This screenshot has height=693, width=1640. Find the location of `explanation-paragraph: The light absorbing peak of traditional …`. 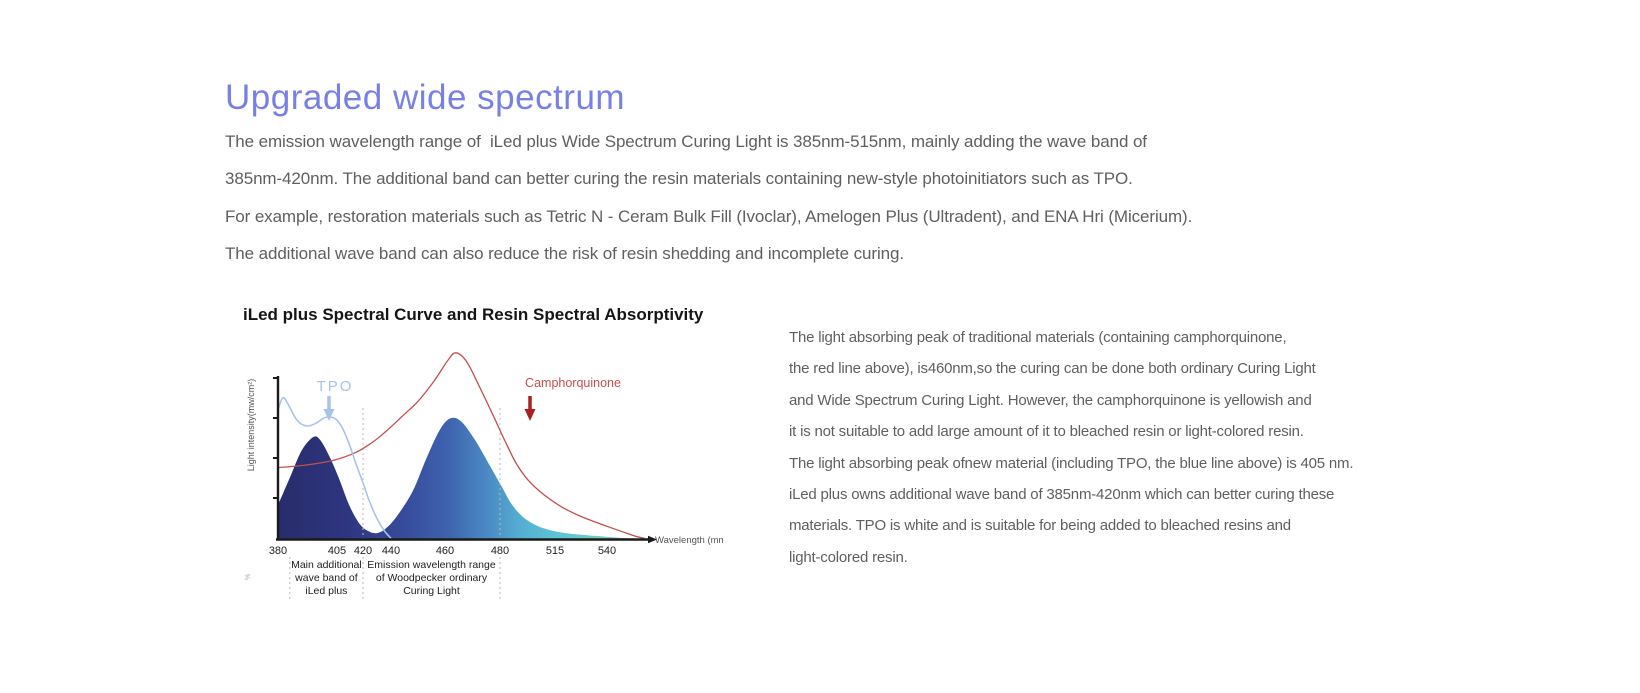

explanation-paragraph: The light absorbing peak of traditional … is located at coordinates (1071, 447).